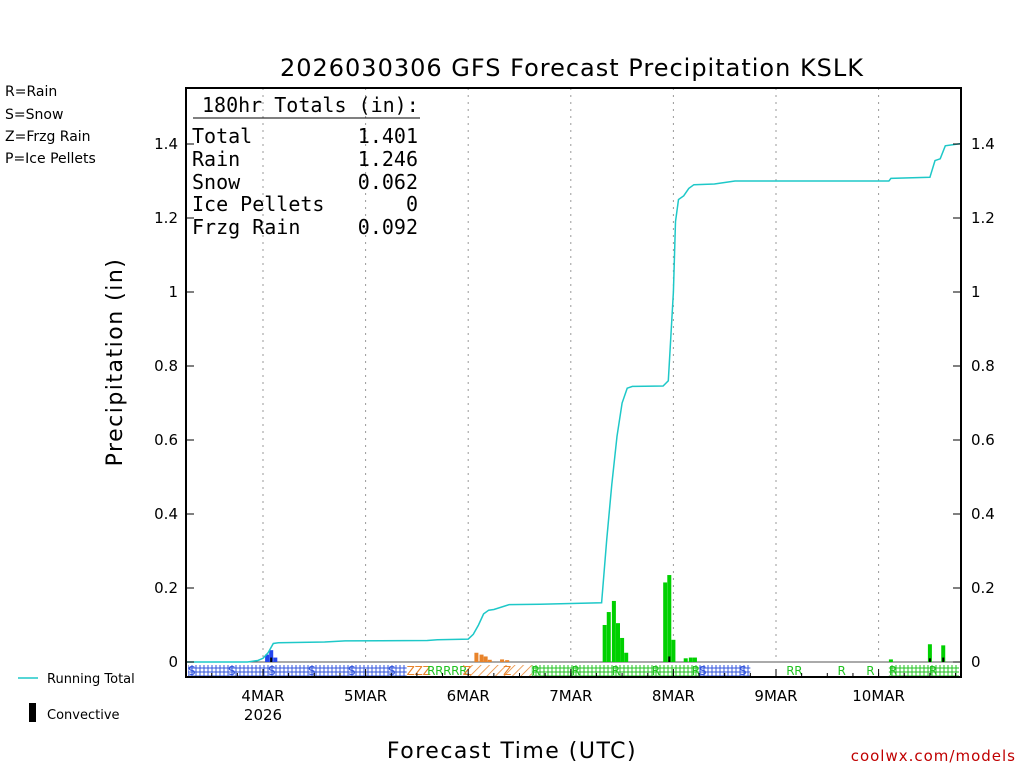 The width and height of the screenshot is (1024, 768). I want to click on legend-ice-pellets: P=Ice Pellets, so click(50, 159).